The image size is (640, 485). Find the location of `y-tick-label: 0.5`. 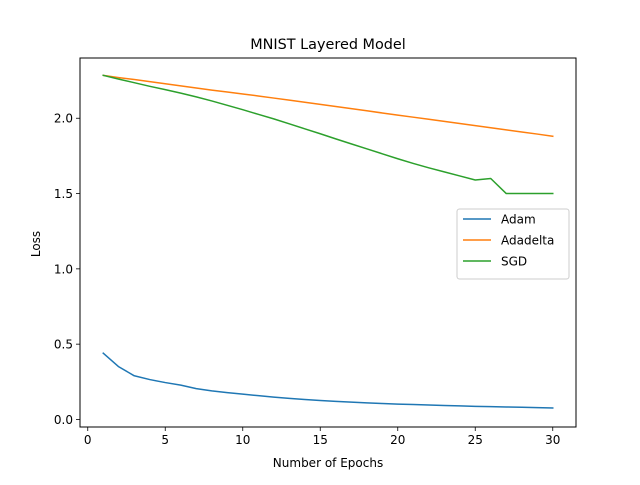

y-tick-label: 0.5 is located at coordinates (63, 345).